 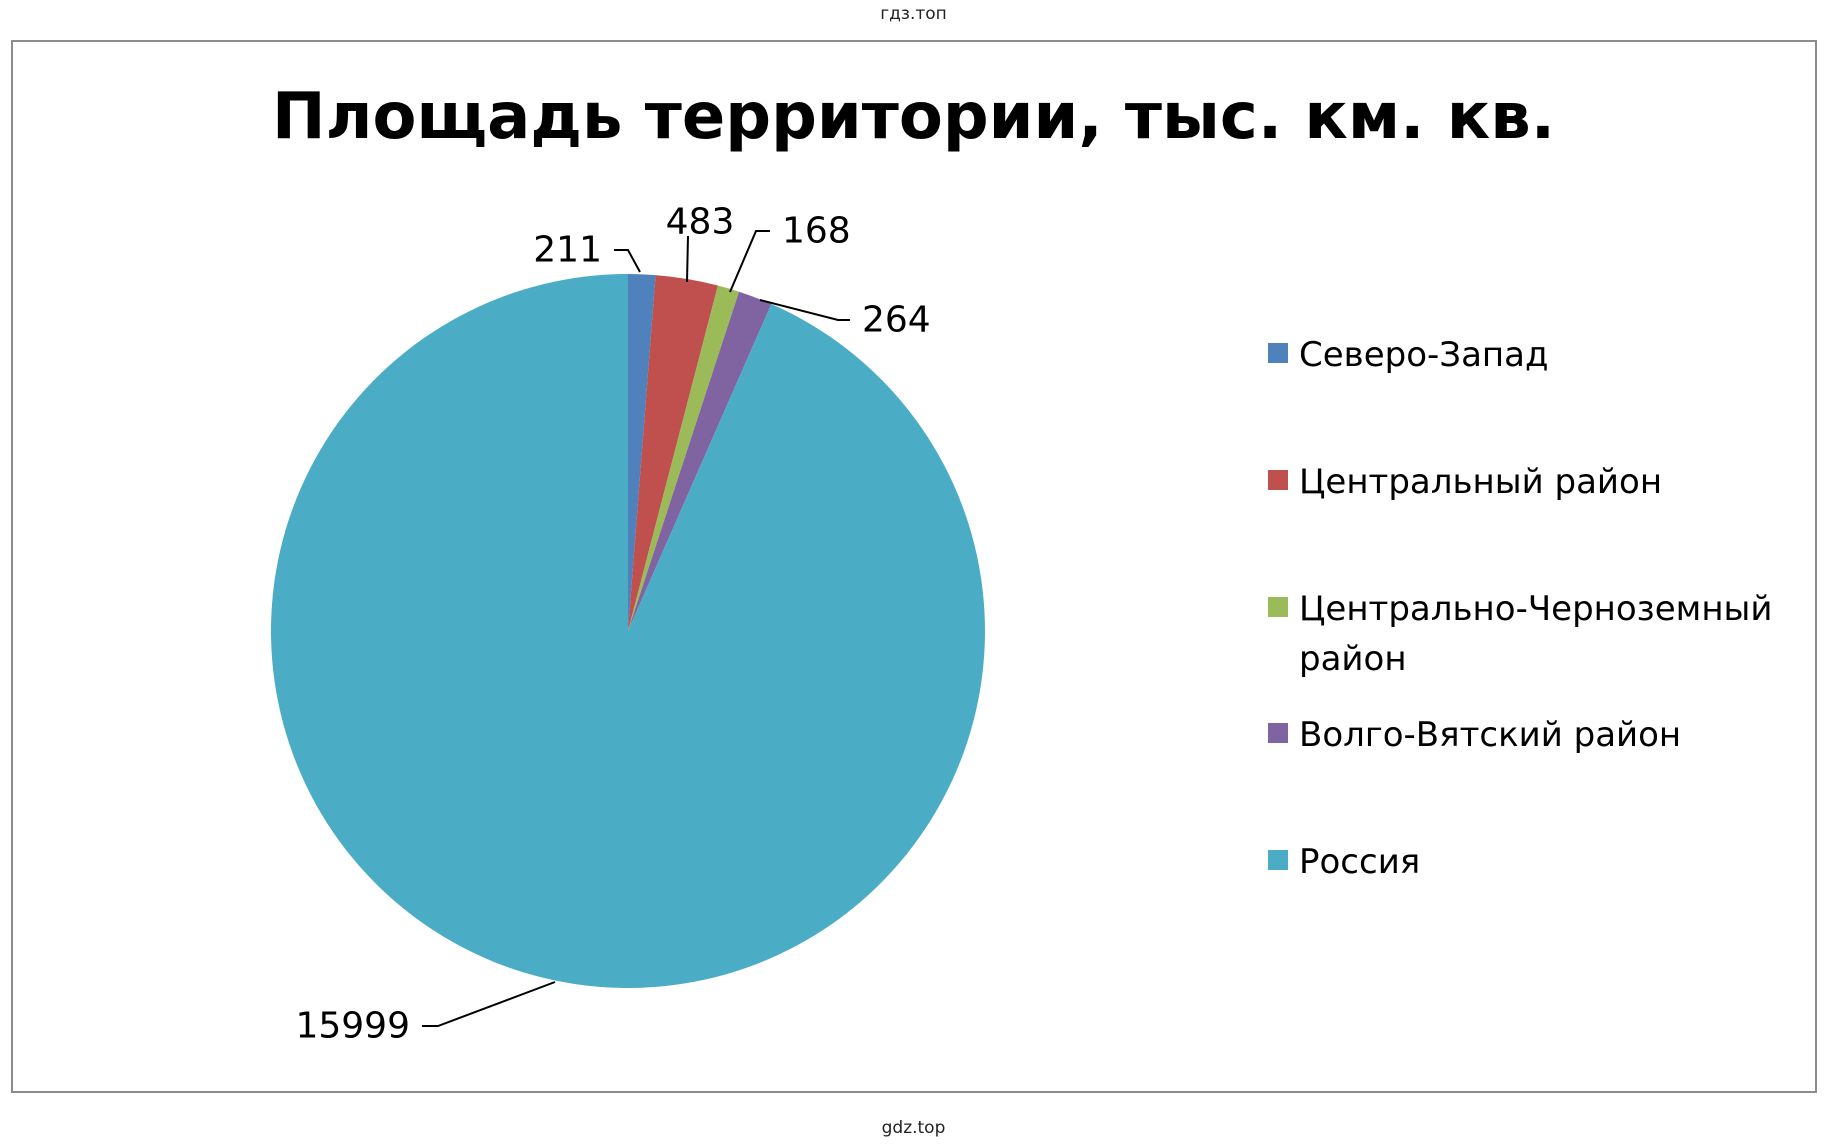 I want to click on data-label-3: 168, so click(x=816, y=231).